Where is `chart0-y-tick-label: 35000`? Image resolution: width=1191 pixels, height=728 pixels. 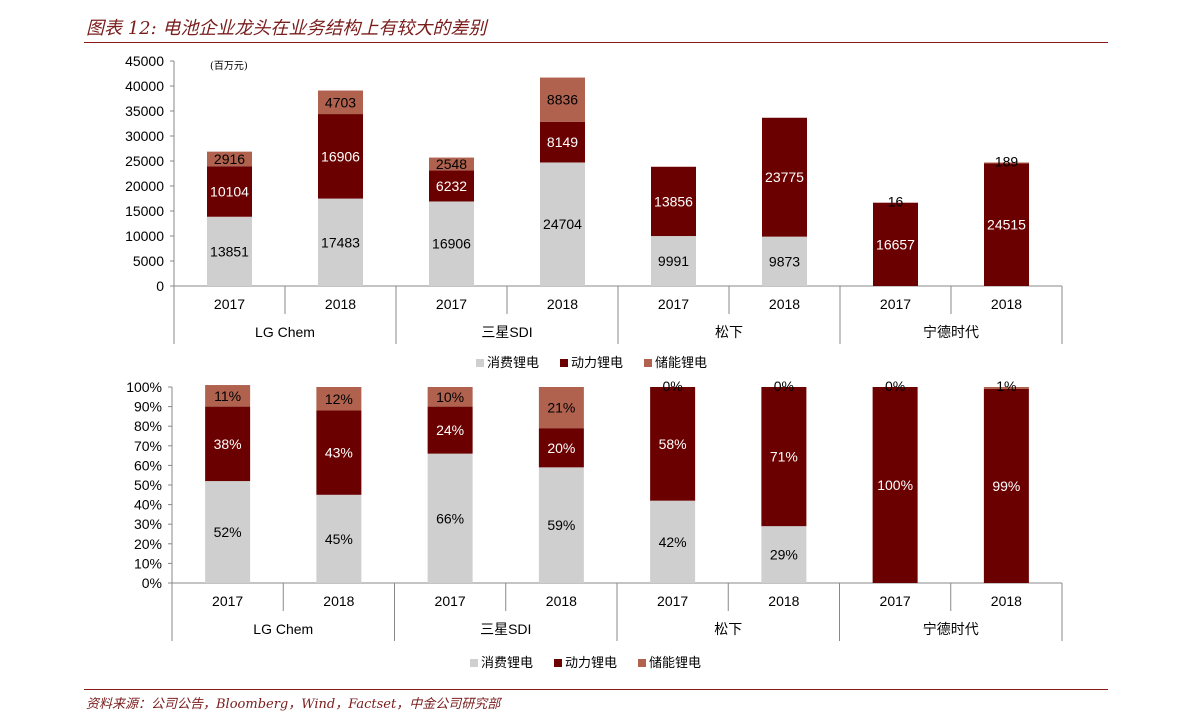 chart0-y-tick-label: 35000 is located at coordinates (144, 111).